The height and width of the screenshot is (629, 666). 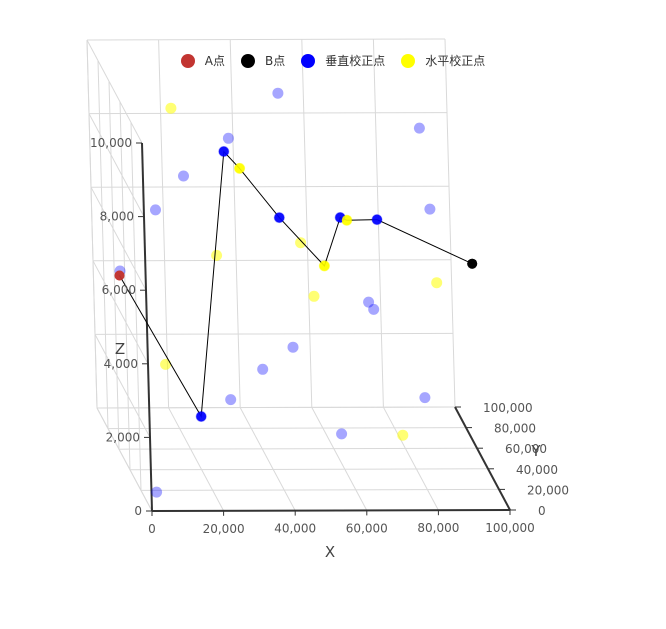 What do you see at coordinates (330, 552) in the screenshot?
I see `x-axis-title: X` at bounding box center [330, 552].